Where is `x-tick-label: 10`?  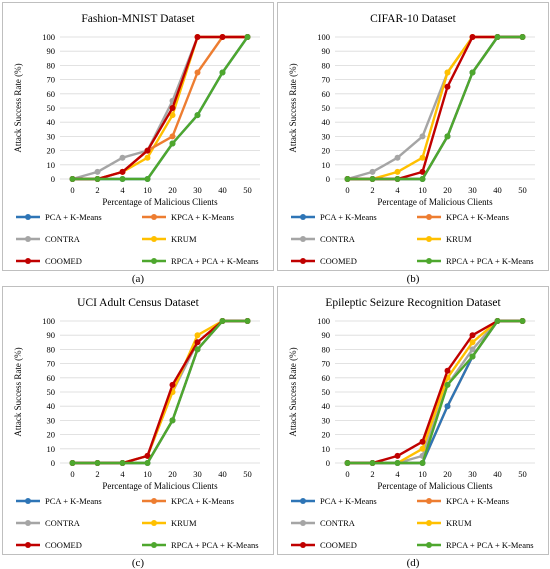
x-tick-label: 10 is located at coordinates (147, 190).